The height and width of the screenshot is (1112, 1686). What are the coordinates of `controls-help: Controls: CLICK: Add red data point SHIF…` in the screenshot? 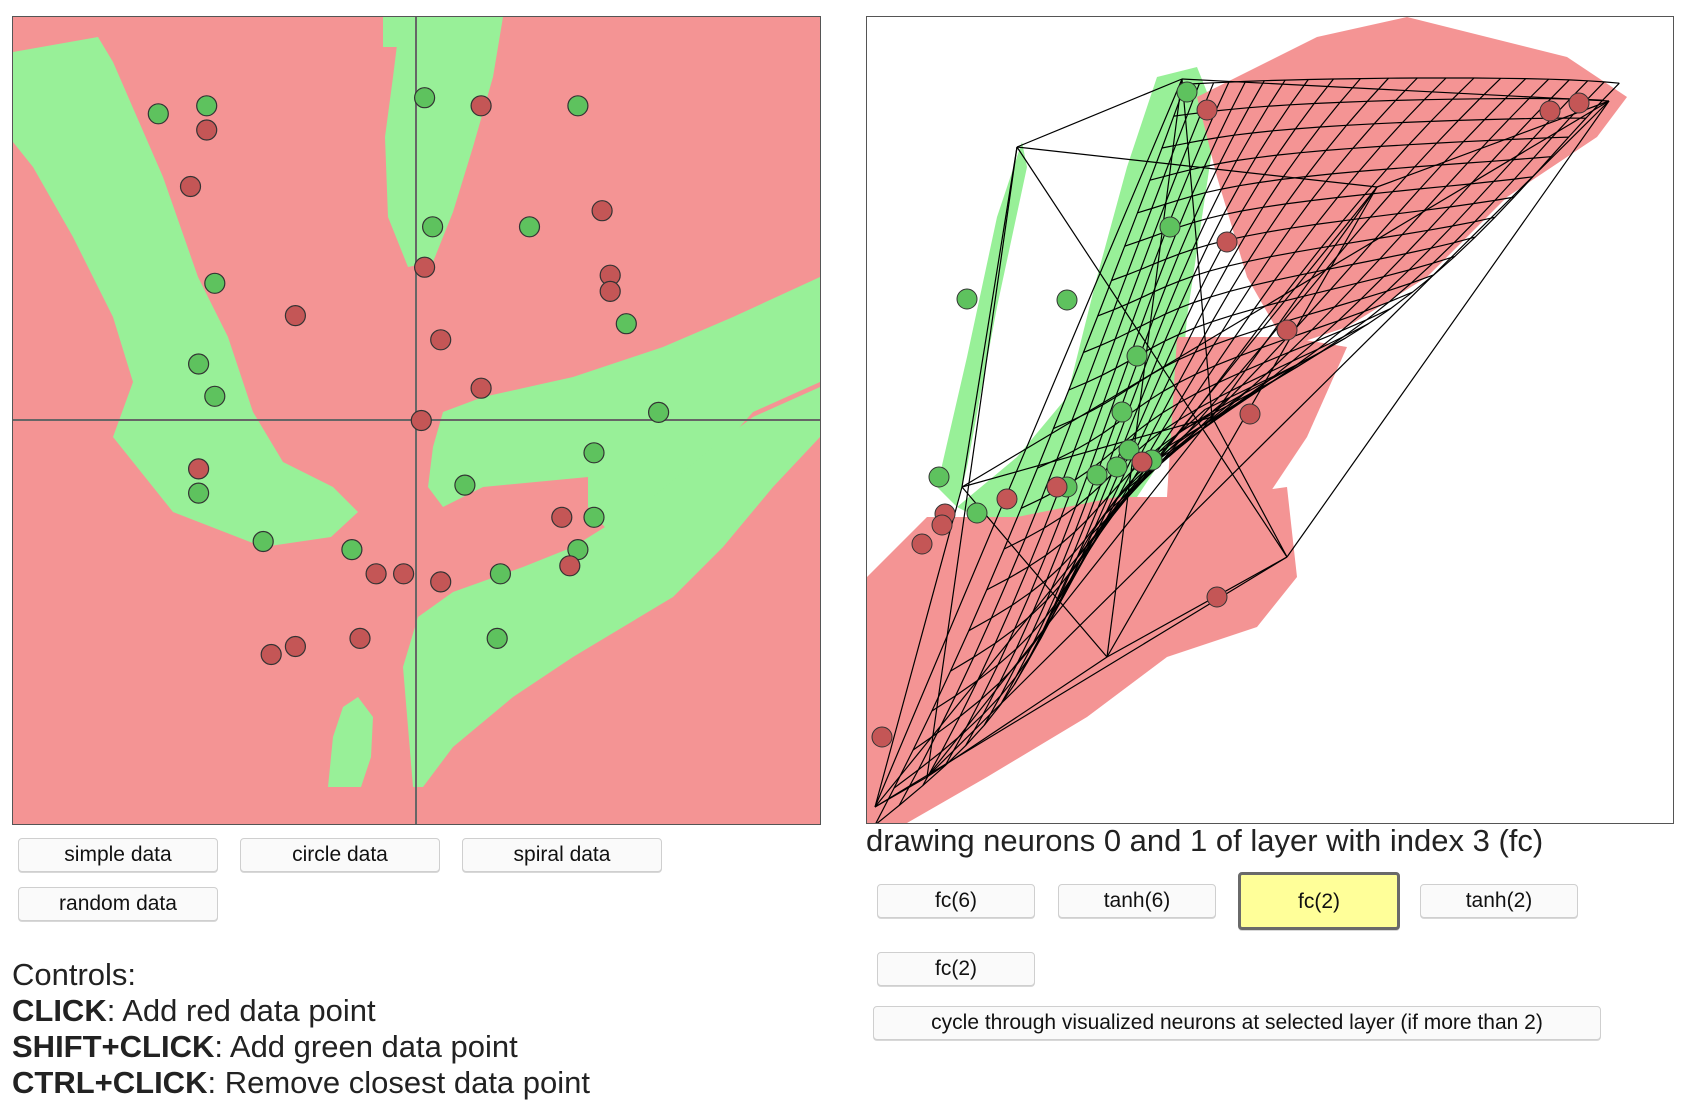 It's located at (301, 1029).